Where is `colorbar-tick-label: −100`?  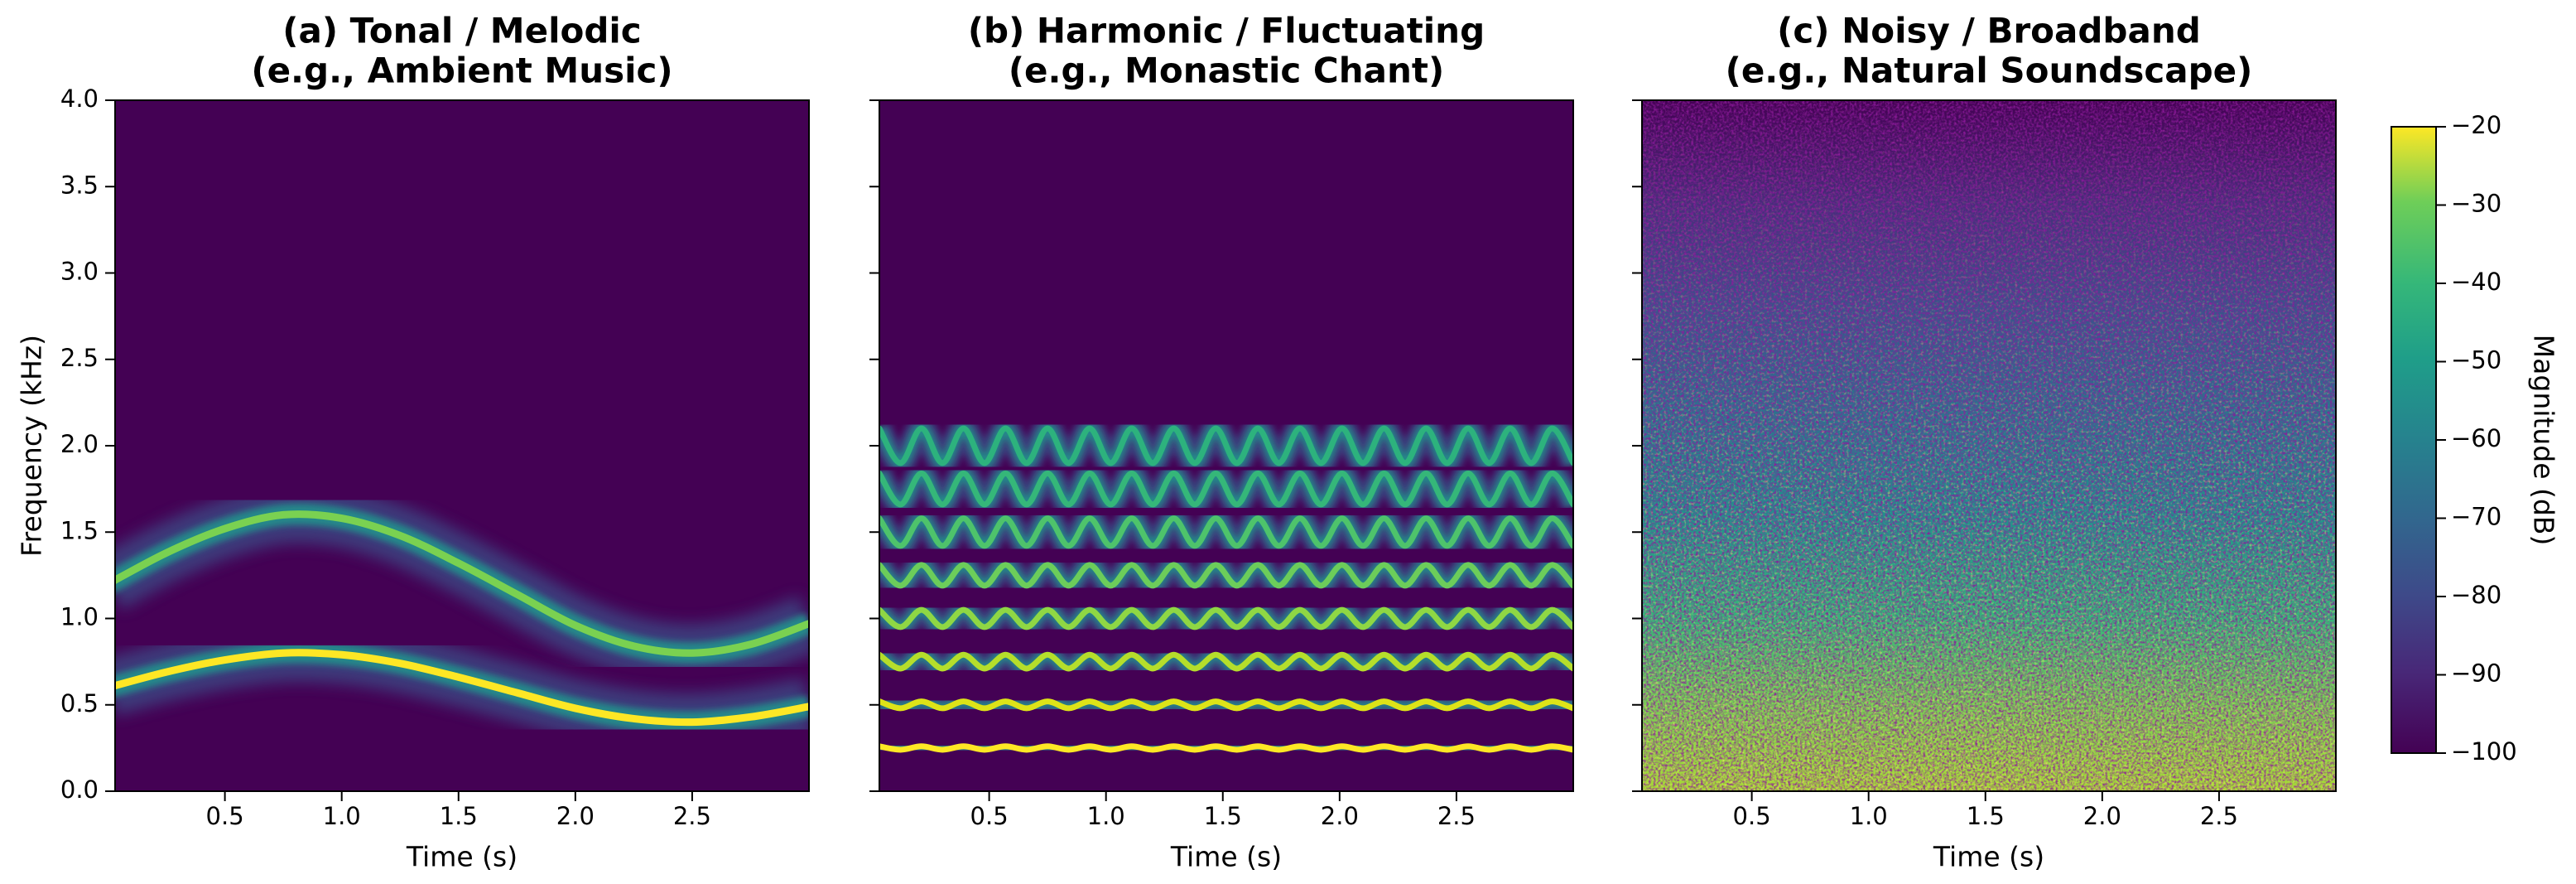
colorbar-tick-label: −100 is located at coordinates (2484, 751).